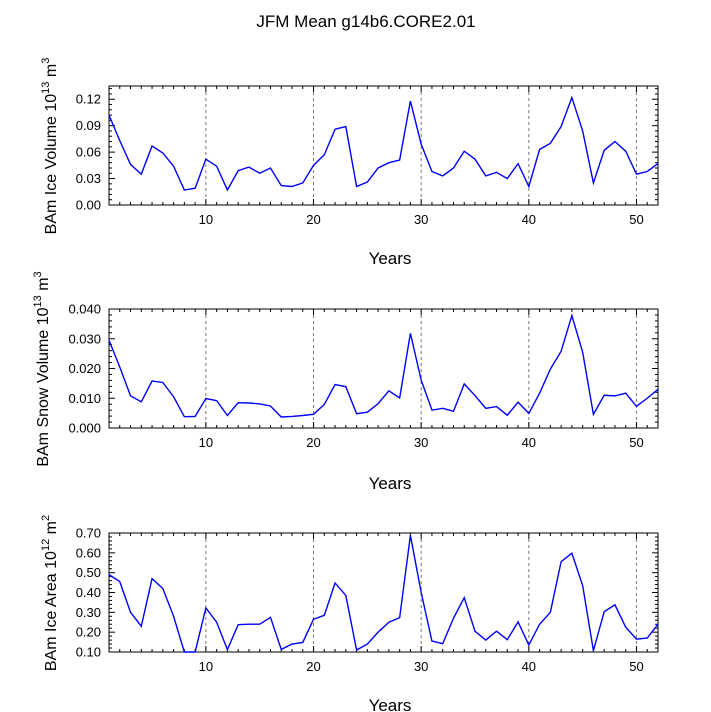  What do you see at coordinates (50, 593) in the screenshot?
I see `ice-area-y-axis-label: BAm Ice Area 1012 m2` at bounding box center [50, 593].